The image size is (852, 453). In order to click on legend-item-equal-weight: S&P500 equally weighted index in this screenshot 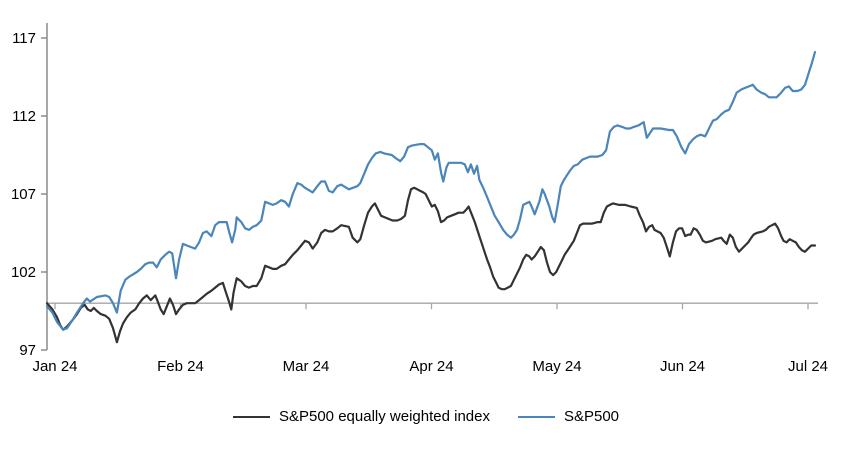, I will do `click(361, 416)`.